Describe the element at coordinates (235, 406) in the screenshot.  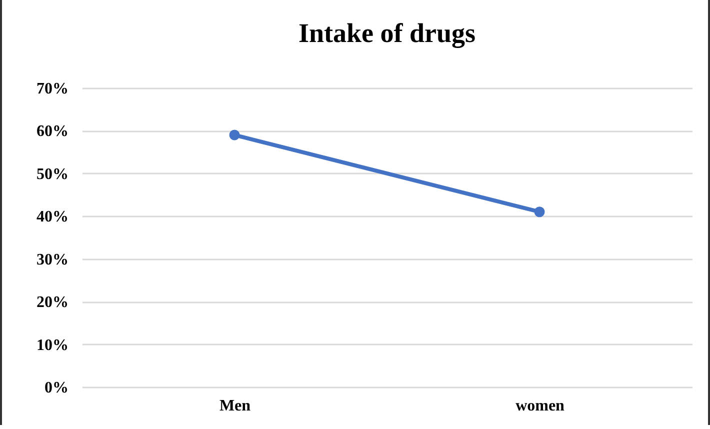
I see `x-tick-label: Men` at that location.